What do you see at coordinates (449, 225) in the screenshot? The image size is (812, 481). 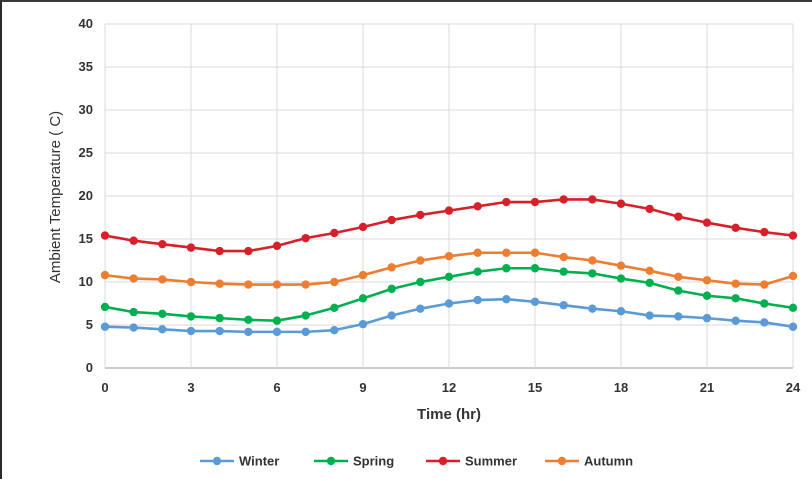 I see `series-summer` at bounding box center [449, 225].